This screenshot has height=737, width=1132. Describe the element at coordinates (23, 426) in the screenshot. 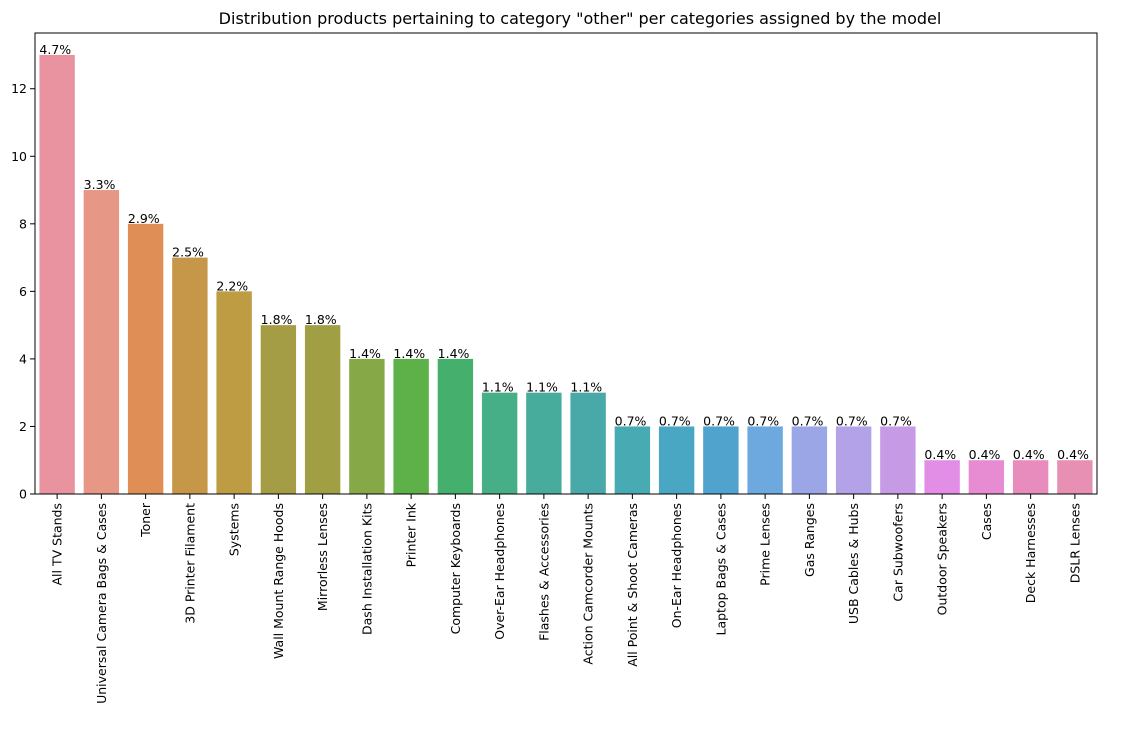

I see `y-tick-label: 2` at that location.